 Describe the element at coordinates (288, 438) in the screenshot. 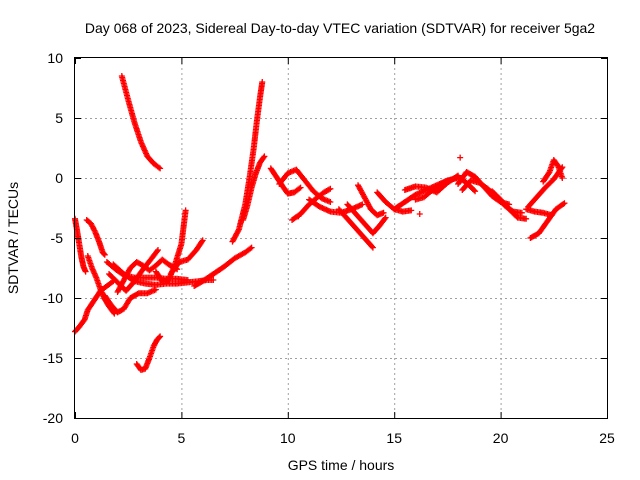

I see `x-tick-label: 10` at that location.